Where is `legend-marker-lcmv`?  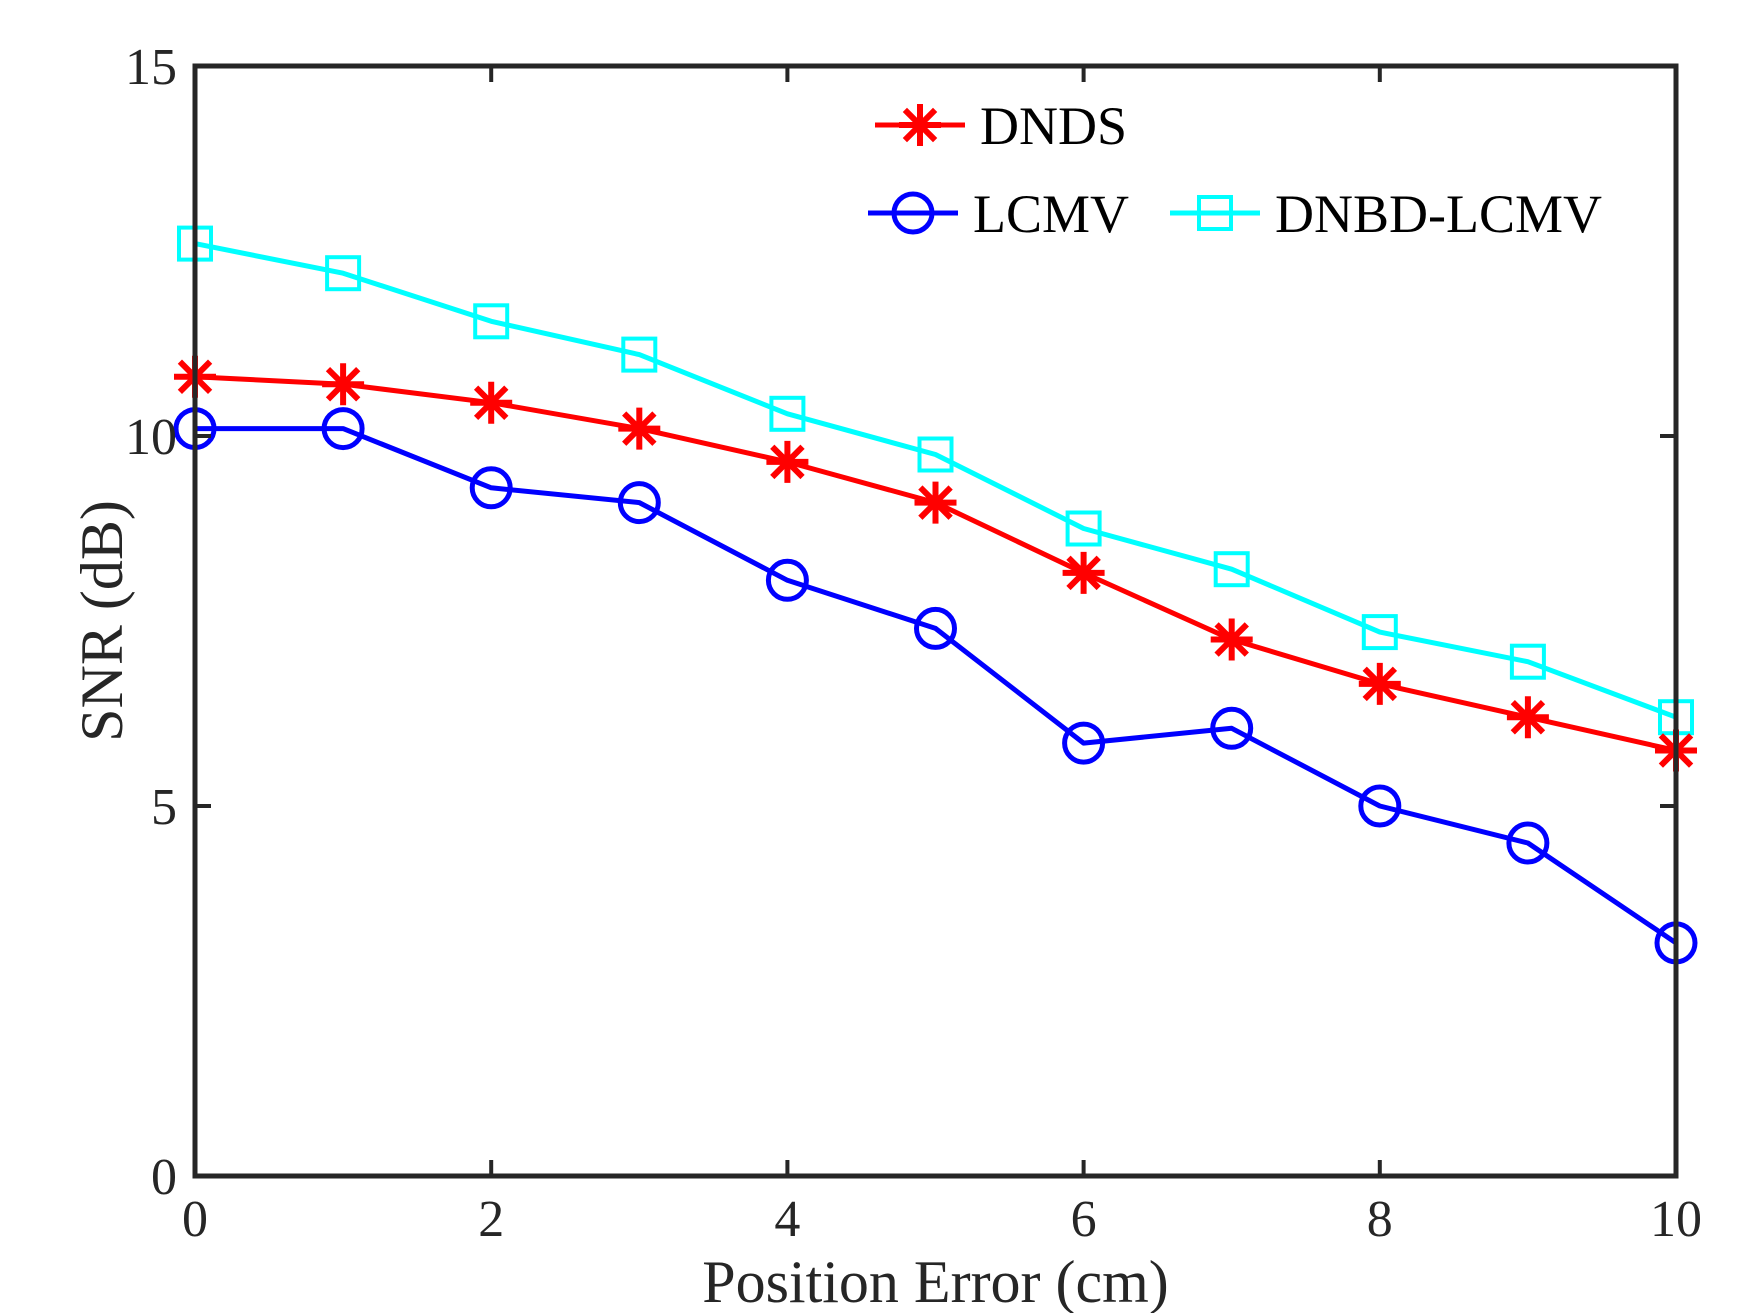 legend-marker-lcmv is located at coordinates (913, 213).